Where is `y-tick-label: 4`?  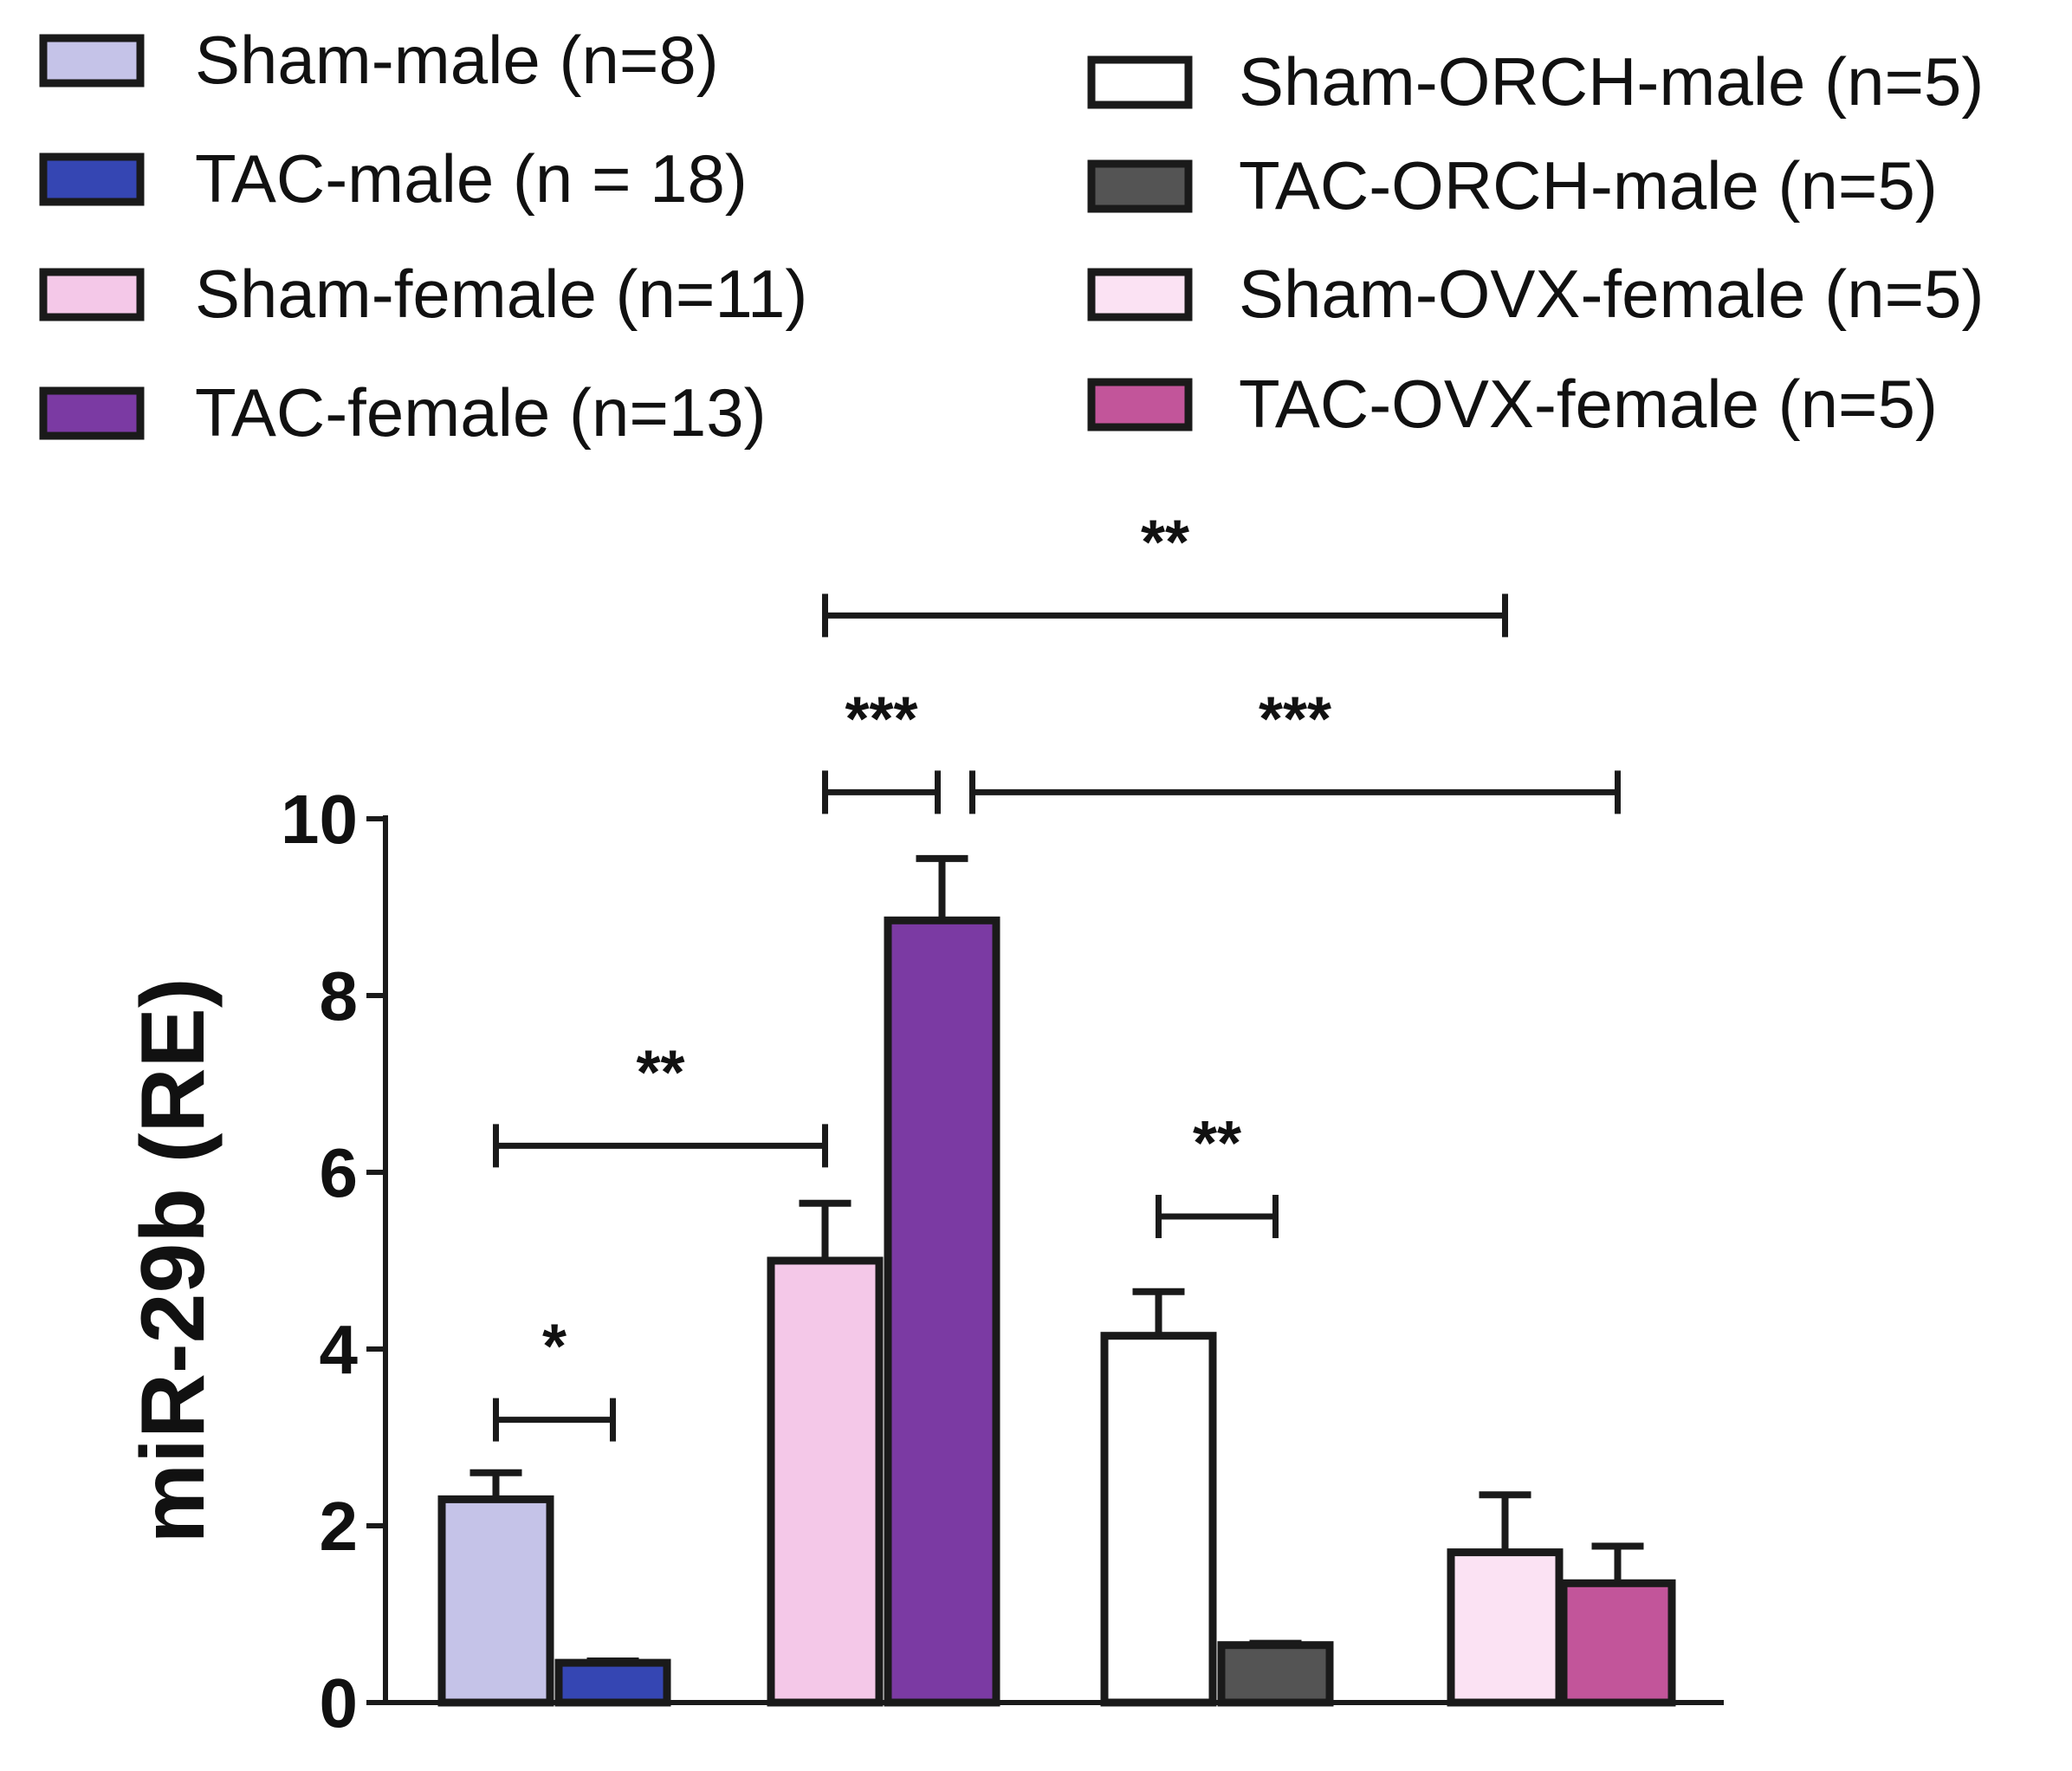 y-tick-label: 4 is located at coordinates (339, 1349).